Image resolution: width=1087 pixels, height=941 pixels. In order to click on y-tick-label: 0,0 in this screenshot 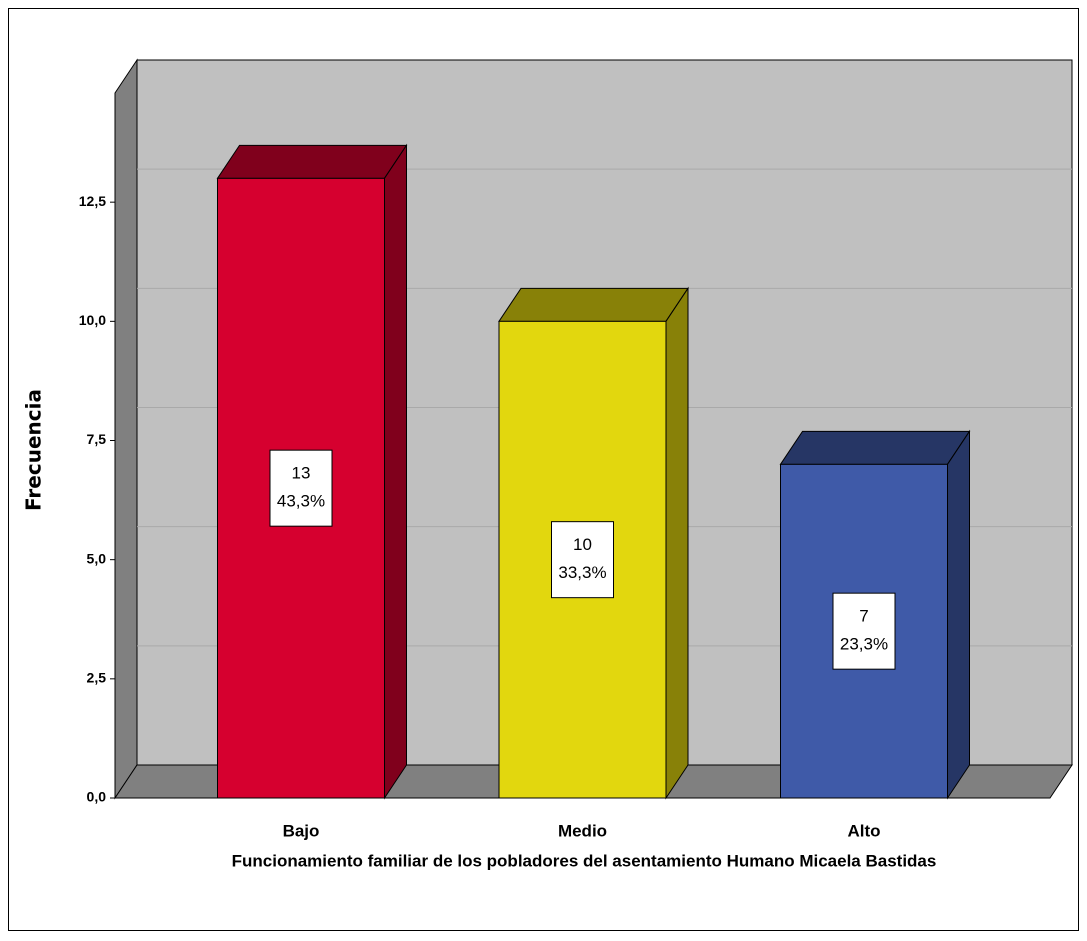, I will do `click(97, 797)`.